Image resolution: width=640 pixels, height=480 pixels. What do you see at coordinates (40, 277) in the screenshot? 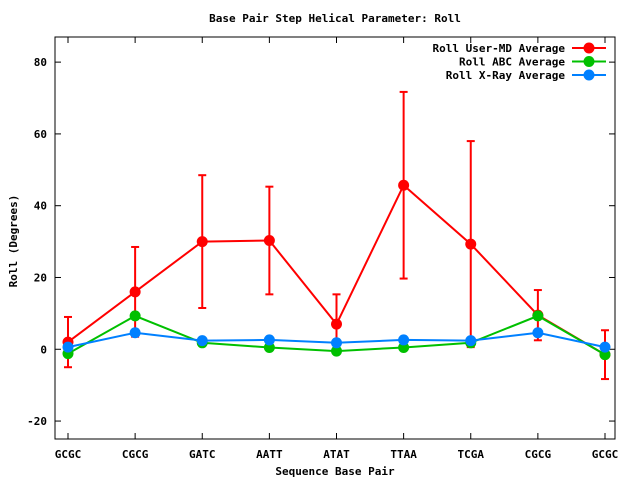
I see `y-tick-label: 20` at bounding box center [40, 277].